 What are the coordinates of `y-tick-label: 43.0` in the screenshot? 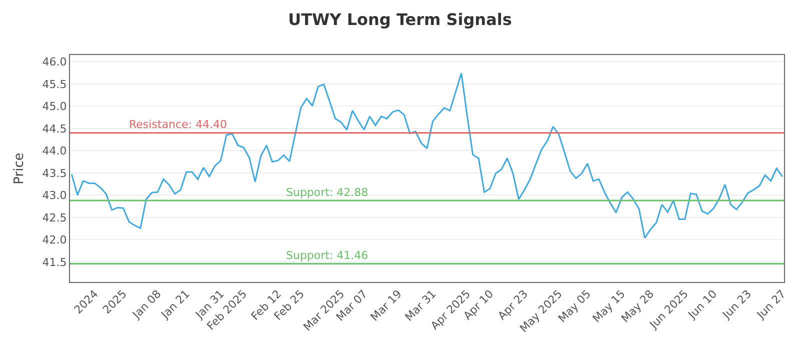 It's located at (54, 195).